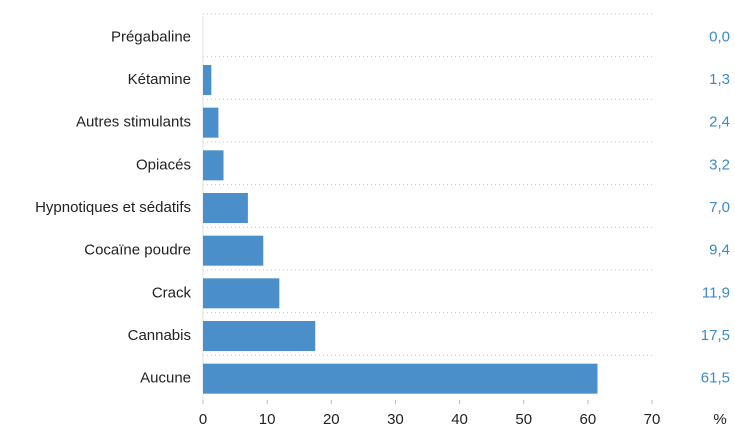 This screenshot has width=735, height=434. What do you see at coordinates (331, 419) in the screenshot?
I see `x-tick-label: 20` at bounding box center [331, 419].